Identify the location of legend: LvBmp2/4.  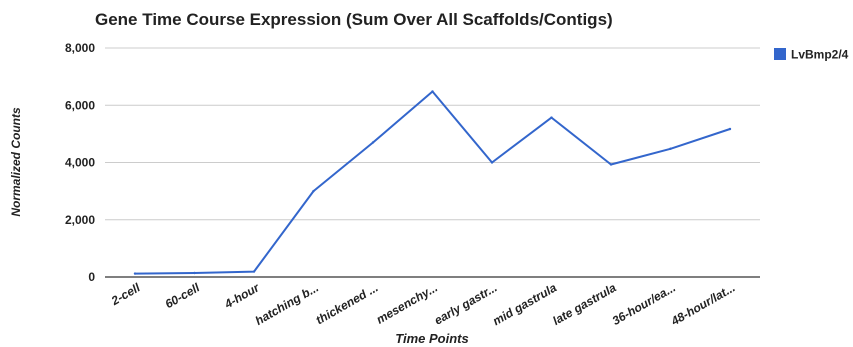
(811, 55).